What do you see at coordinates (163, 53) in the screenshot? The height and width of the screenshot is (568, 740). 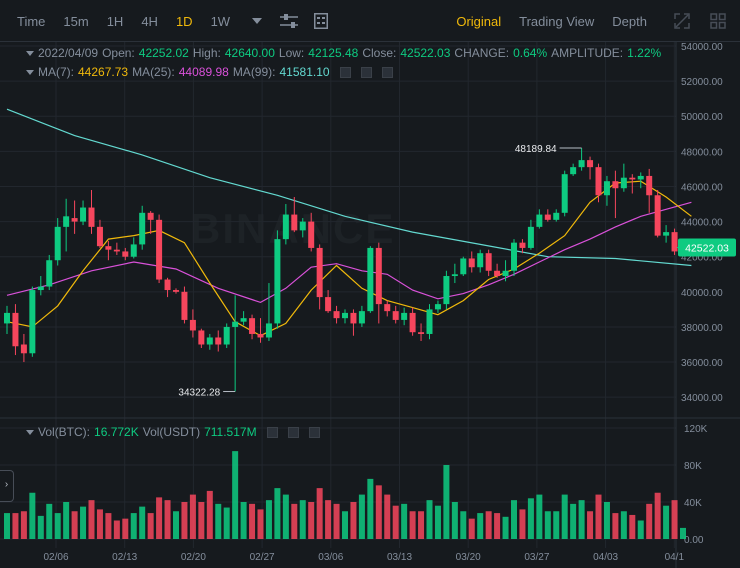 I see `open-value: 42252.02` at bounding box center [163, 53].